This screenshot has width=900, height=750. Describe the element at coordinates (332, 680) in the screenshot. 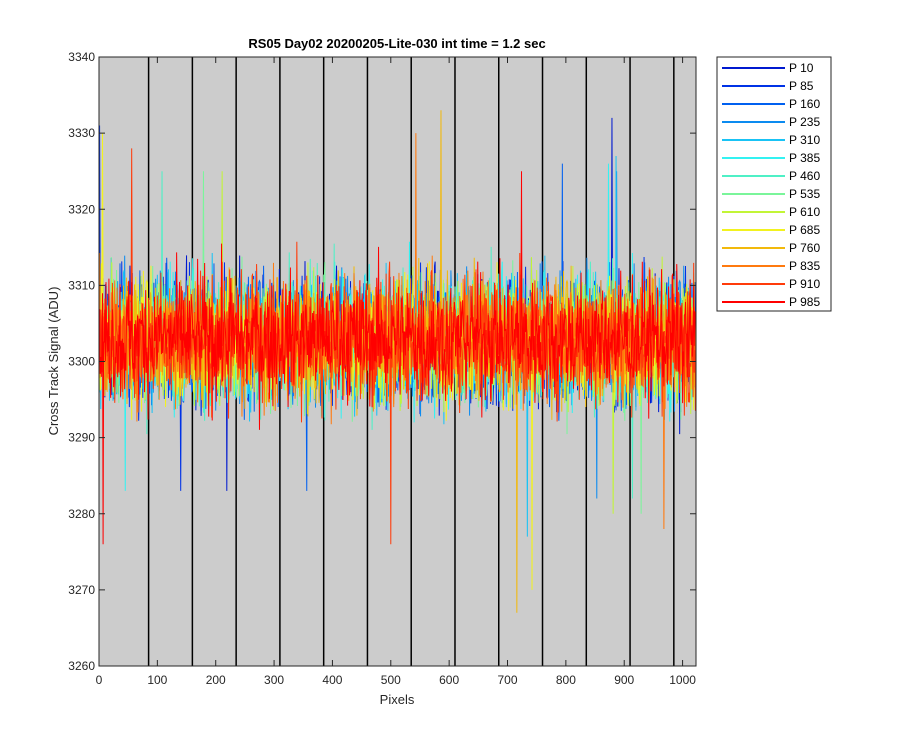

I see `x-tick-label: 400` at that location.